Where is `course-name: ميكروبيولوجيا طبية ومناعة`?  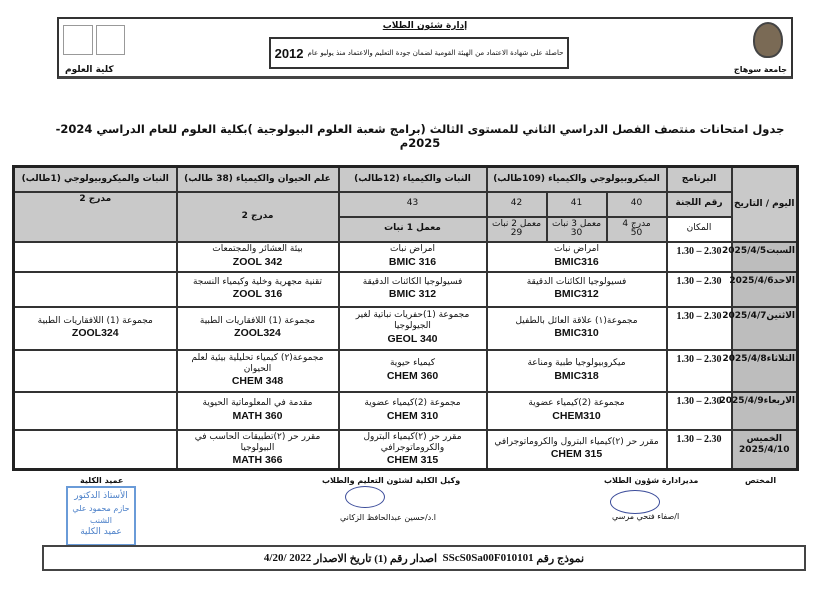
course-name: ميكروبيولوجيا طبية ومناعة is located at coordinates (576, 363).